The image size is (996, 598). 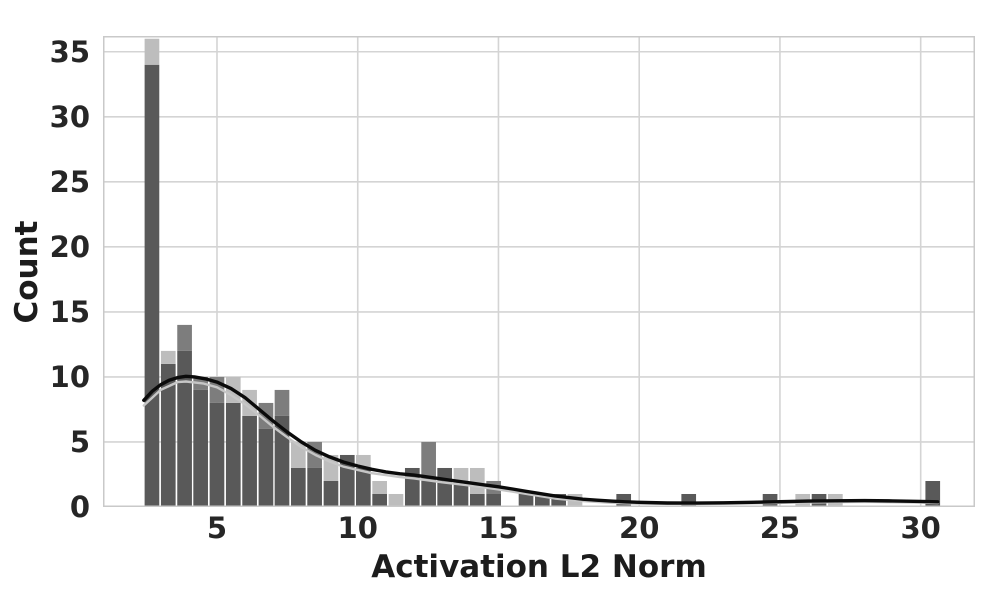 I want to click on y-axis-title: Count, so click(x=27, y=272).